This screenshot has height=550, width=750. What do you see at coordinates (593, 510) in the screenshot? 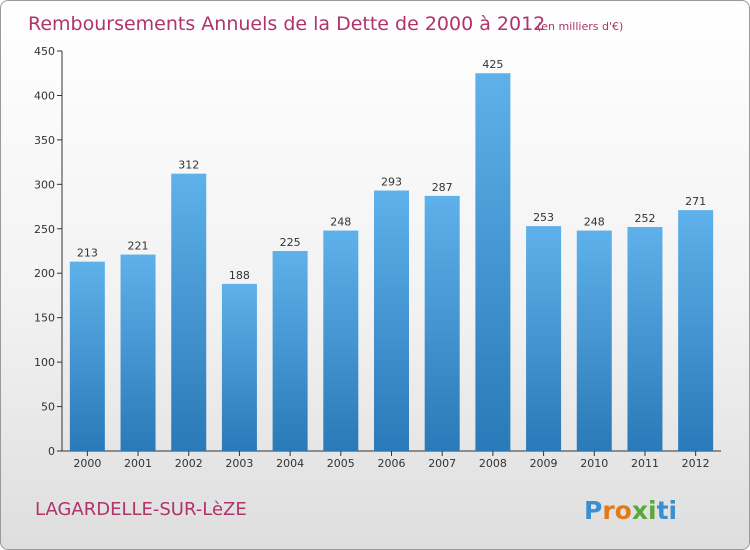
I see `logo-letter: P` at bounding box center [593, 510].